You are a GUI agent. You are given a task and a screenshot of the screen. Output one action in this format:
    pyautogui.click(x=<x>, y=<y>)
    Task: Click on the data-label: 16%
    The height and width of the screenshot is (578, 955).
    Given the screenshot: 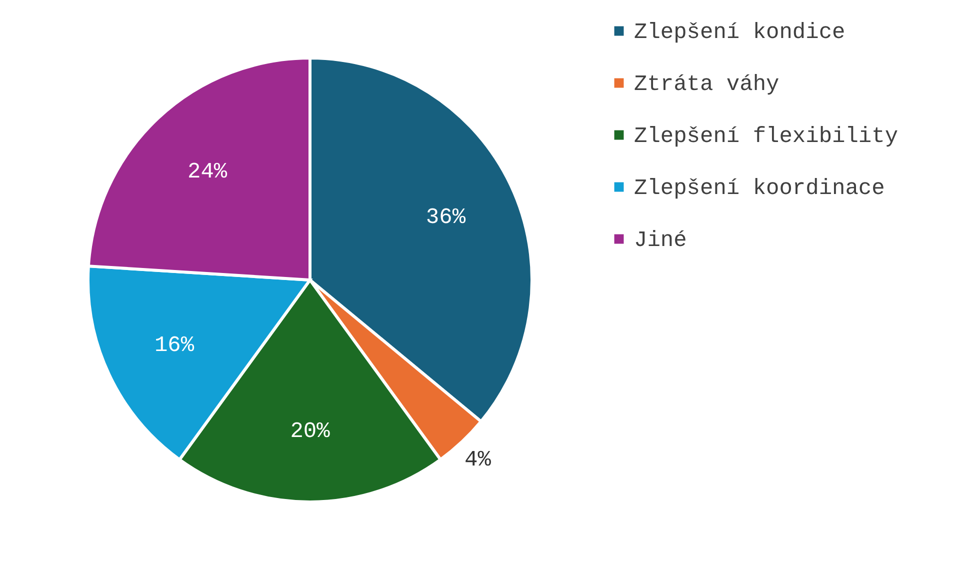 What is the action you would take?
    pyautogui.click(x=174, y=345)
    